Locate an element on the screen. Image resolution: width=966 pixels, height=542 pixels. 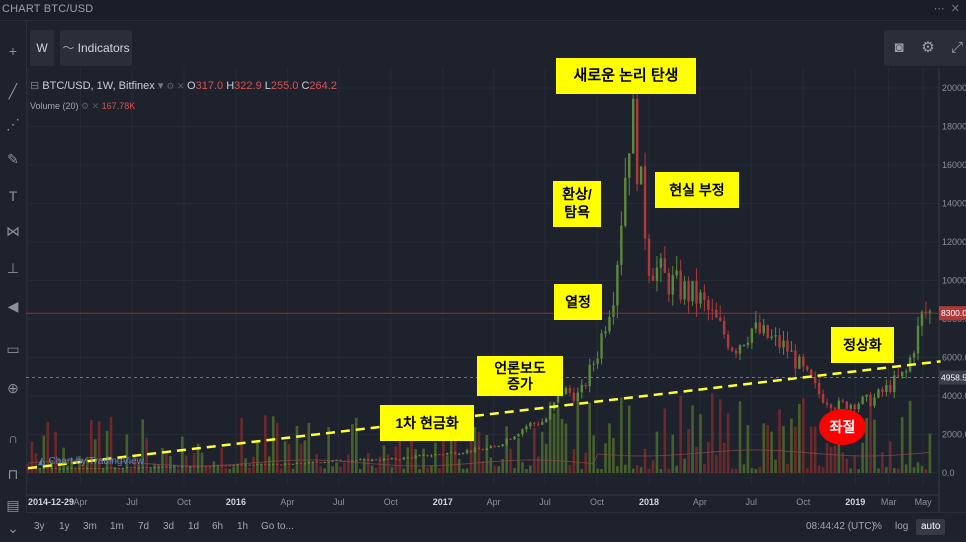
chevron-down-icon: ⌄ is located at coordinates (13, 528).